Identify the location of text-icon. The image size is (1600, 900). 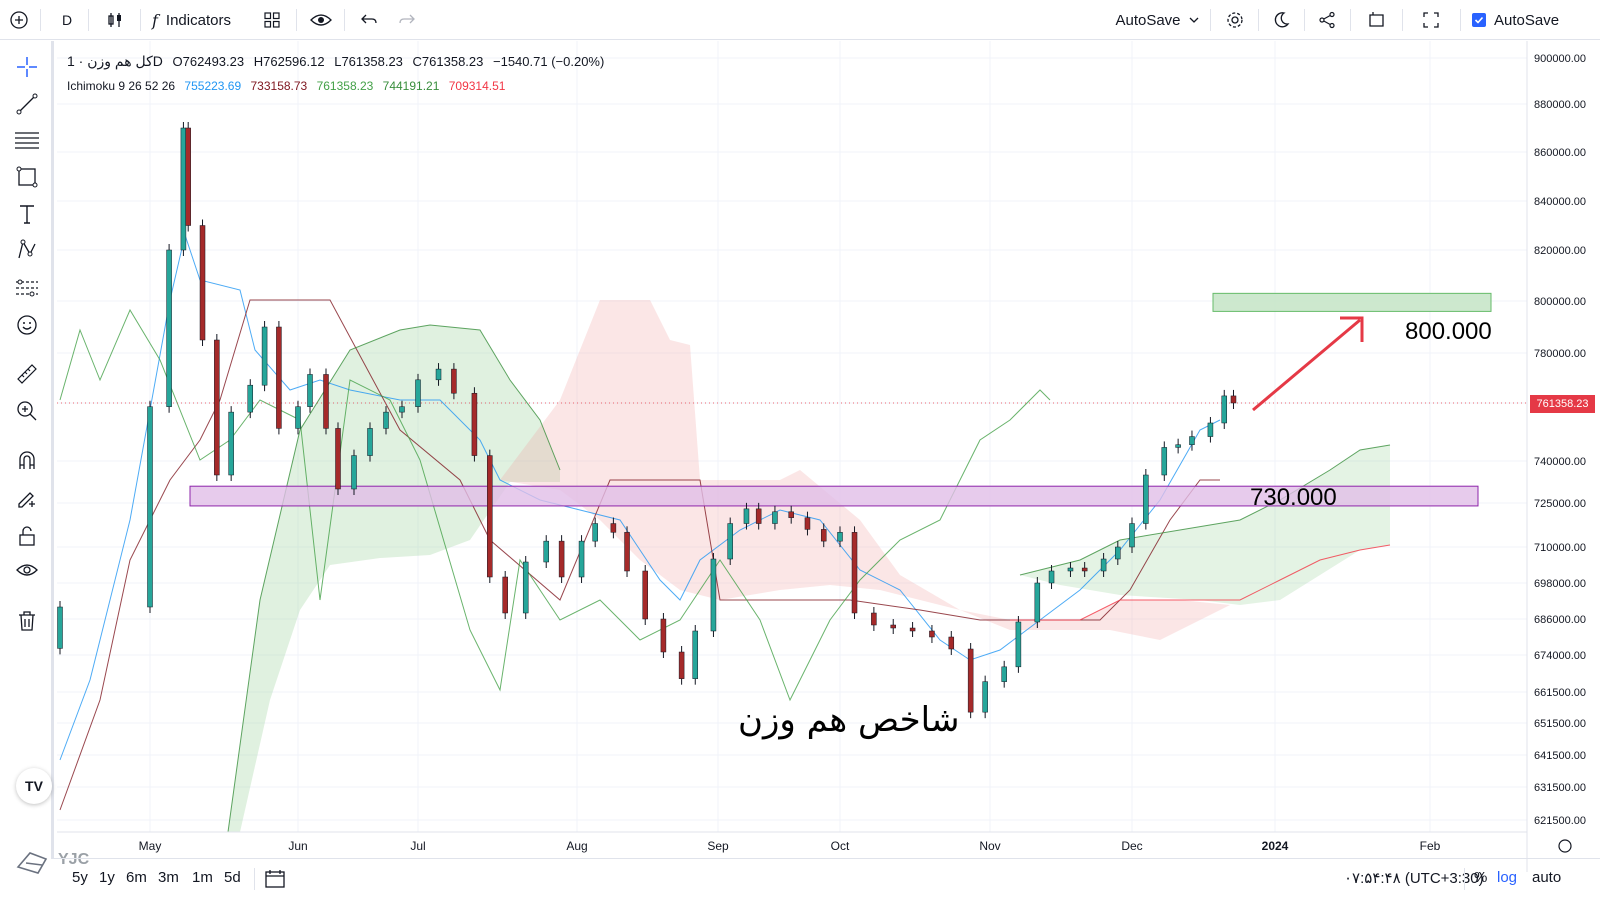
(27, 214).